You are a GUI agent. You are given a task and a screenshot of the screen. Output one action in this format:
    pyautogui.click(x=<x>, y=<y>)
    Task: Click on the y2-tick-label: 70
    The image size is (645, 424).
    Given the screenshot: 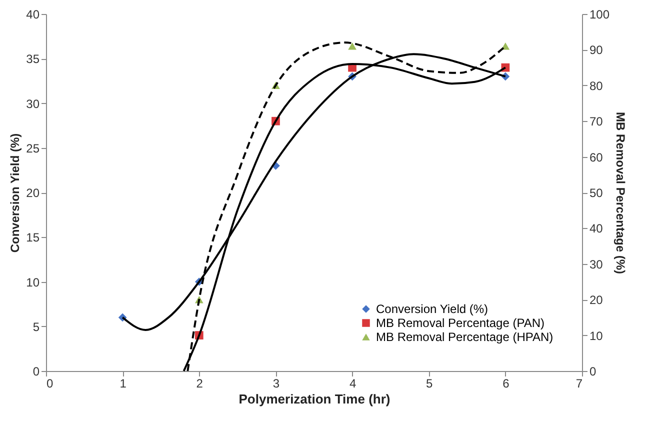 What is the action you would take?
    pyautogui.click(x=597, y=121)
    